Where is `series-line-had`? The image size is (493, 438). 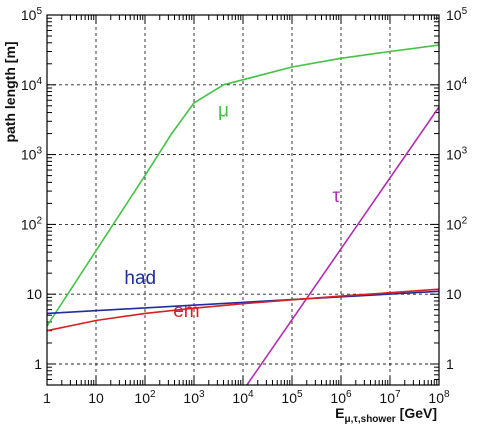
series-line-had is located at coordinates (243, 302).